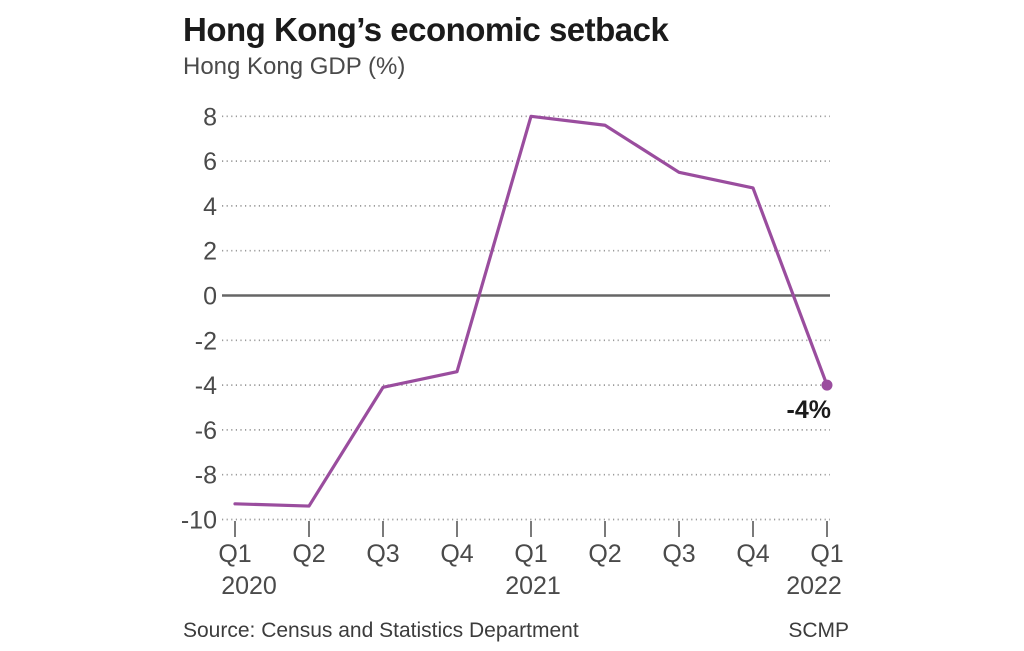 The image size is (1024, 651). I want to click on end-point-dot, so click(827, 385).